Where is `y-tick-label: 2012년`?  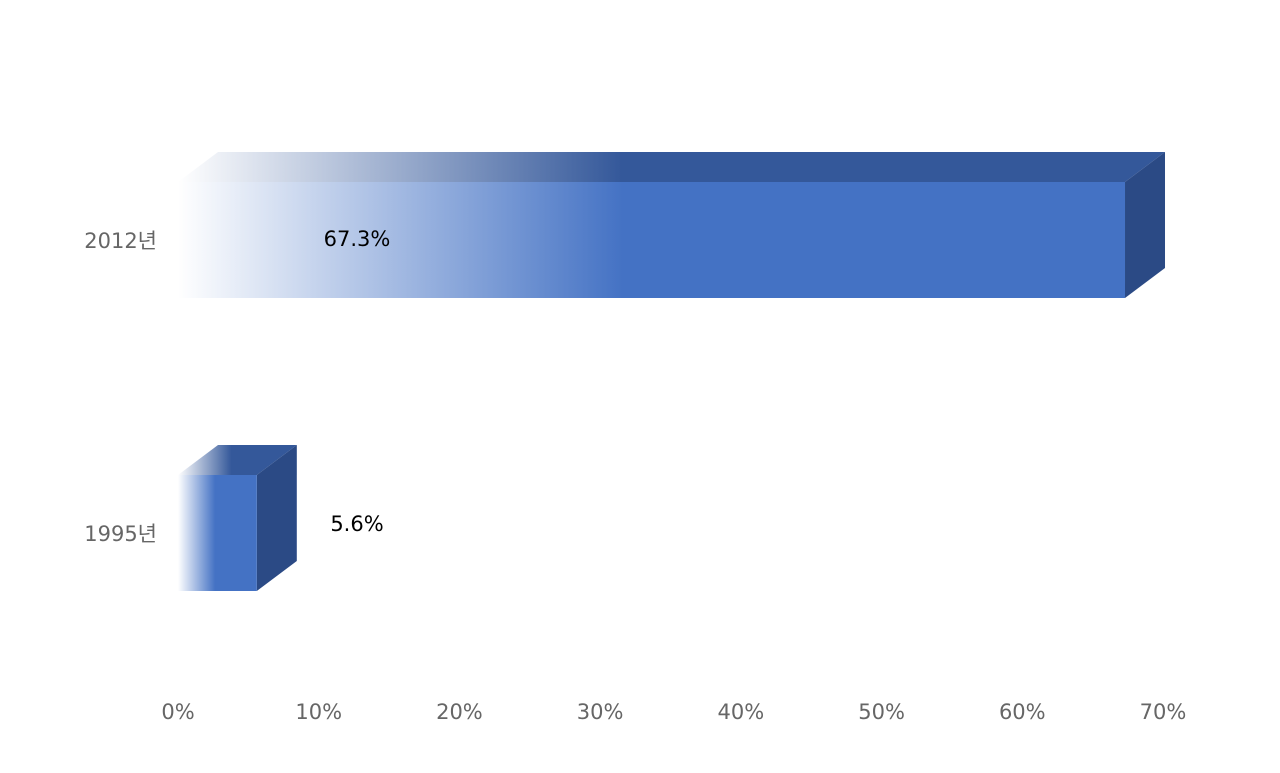 y-tick-label: 2012년 is located at coordinates (120, 241).